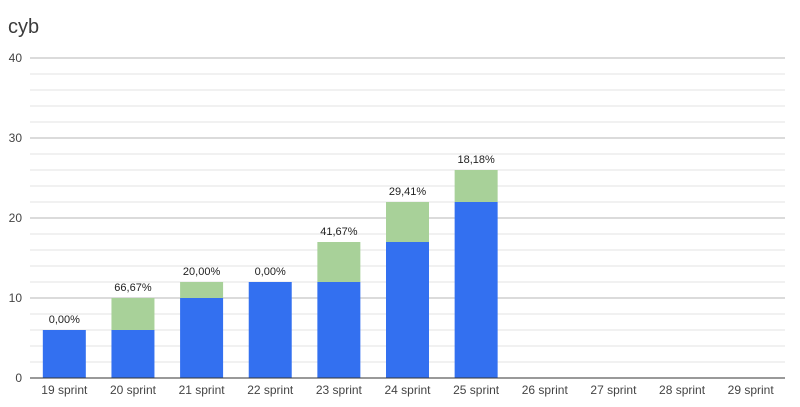 The height and width of the screenshot is (407, 800). Describe the element at coordinates (24, 27) in the screenshot. I see `chart-title: cyb` at that location.